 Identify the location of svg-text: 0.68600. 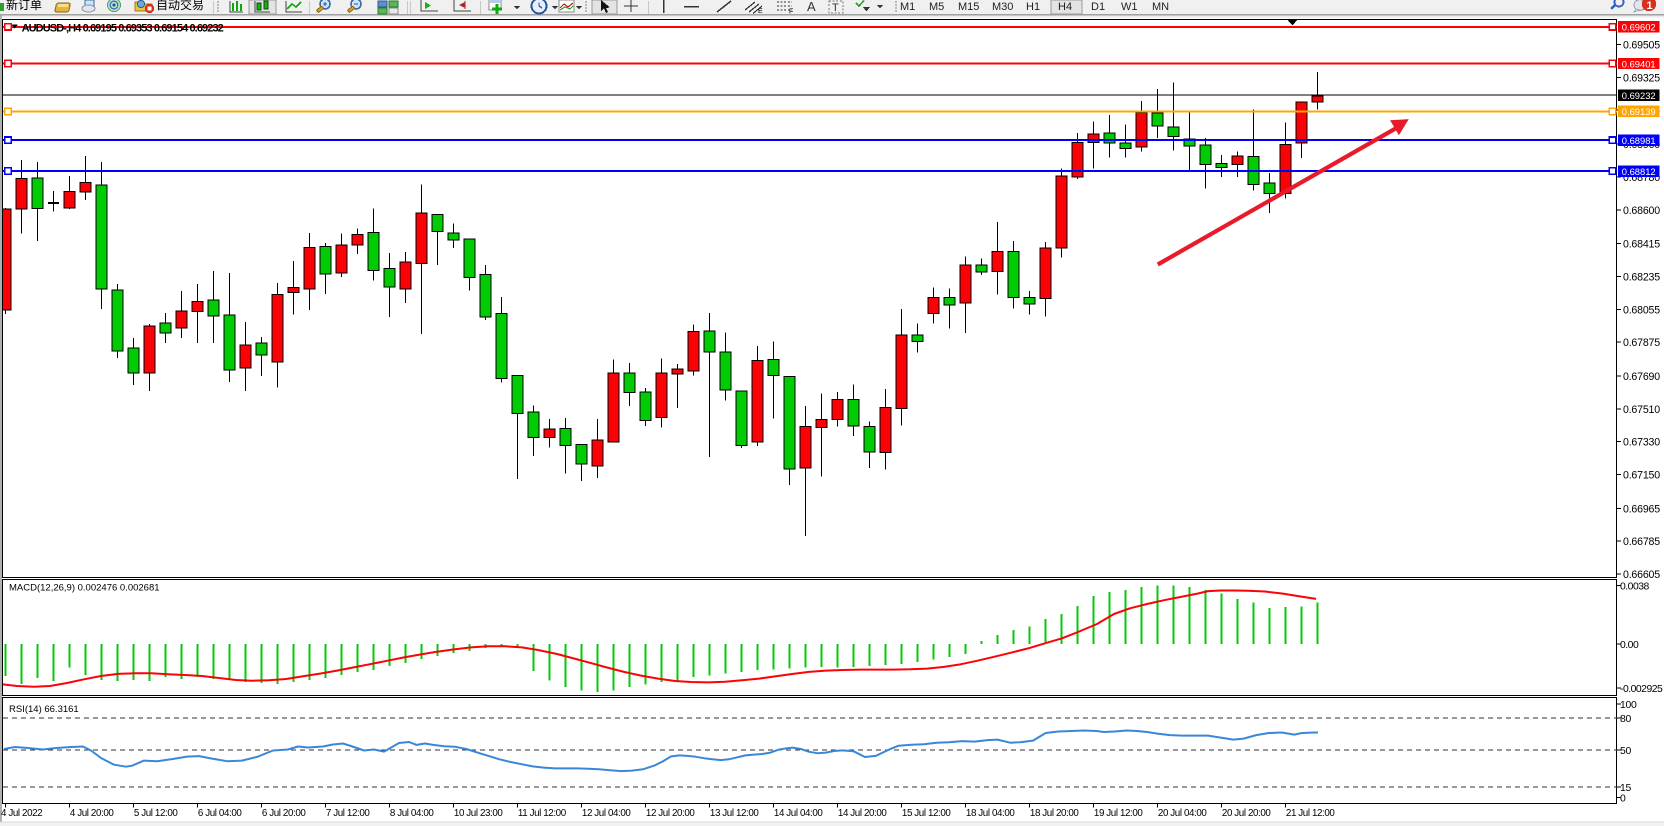
(1641, 211).